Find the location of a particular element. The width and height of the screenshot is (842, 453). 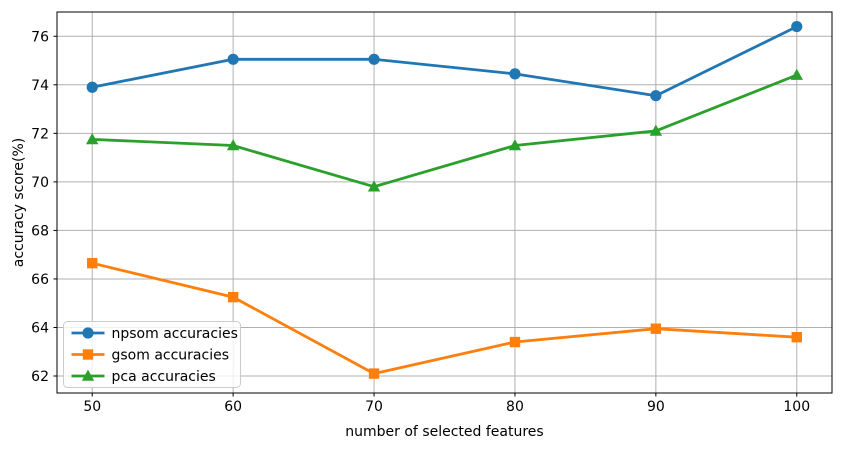

y-tick-label: 72 is located at coordinates (40, 134).